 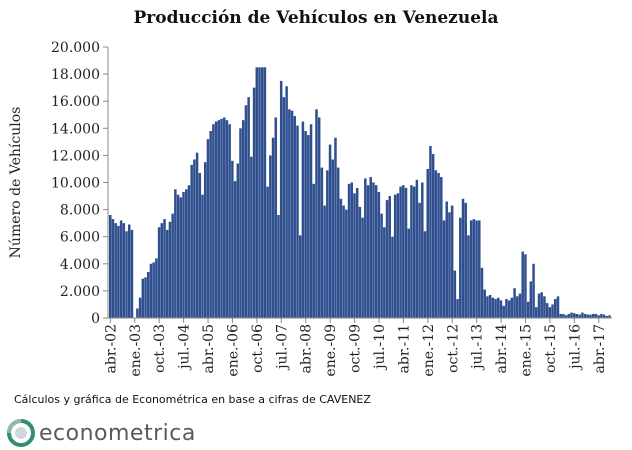 I want to click on x-tick-label: abr.-17, so click(x=600, y=348).